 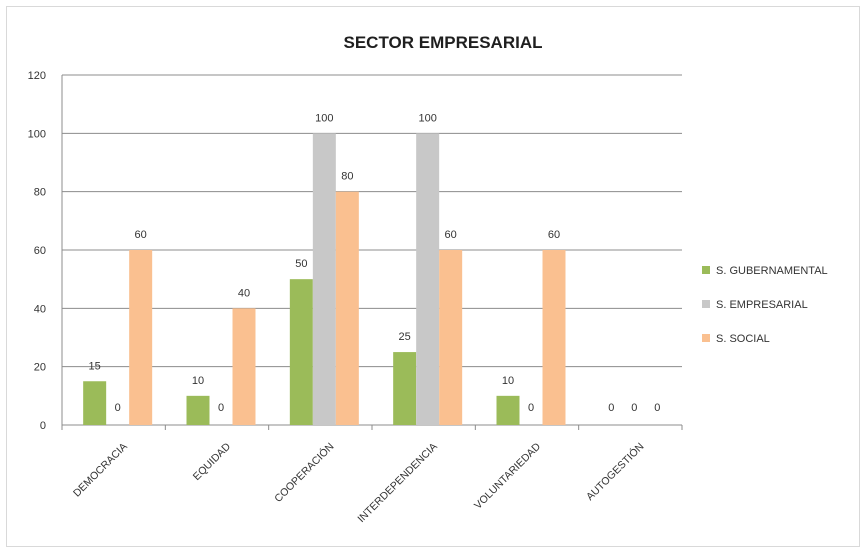 I want to click on legend-label: S. GUBERNAMENTAL, so click(x=772, y=271).